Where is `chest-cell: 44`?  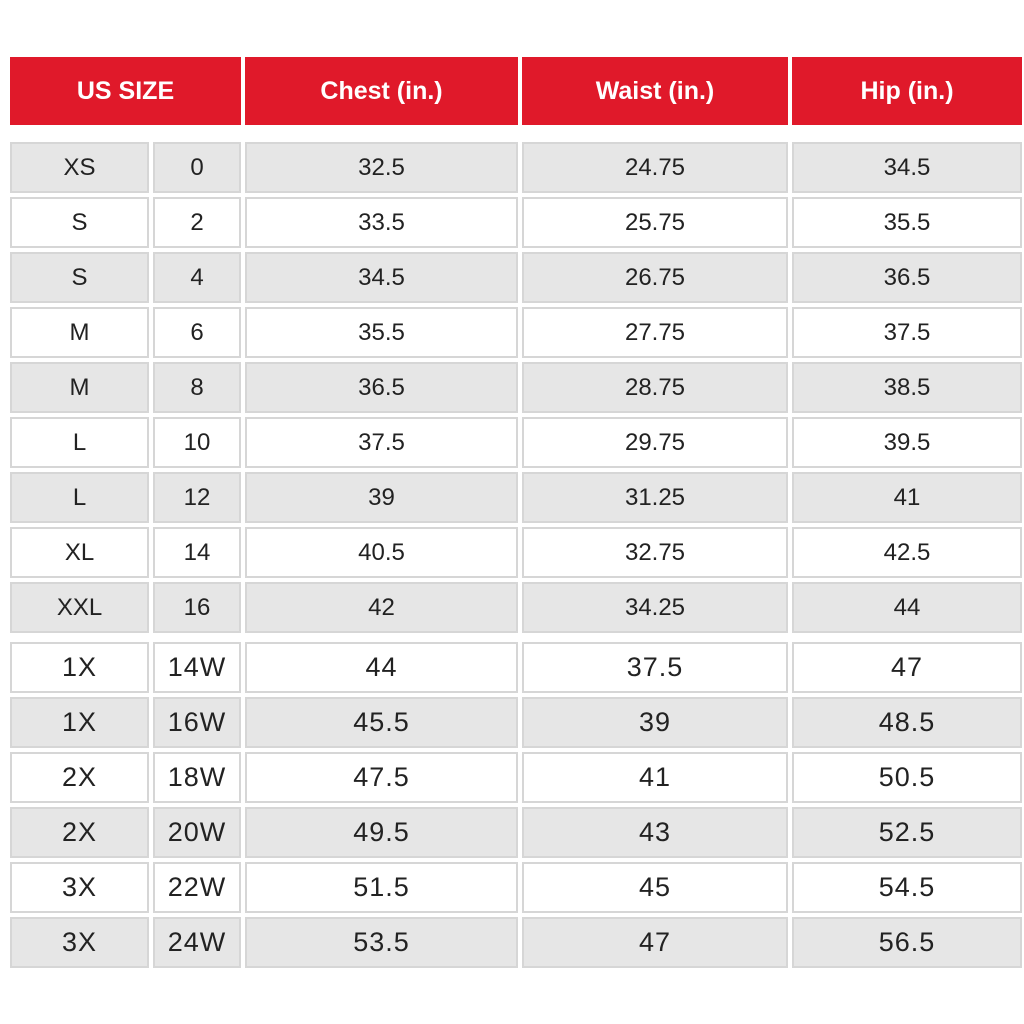 chest-cell: 44 is located at coordinates (381, 667).